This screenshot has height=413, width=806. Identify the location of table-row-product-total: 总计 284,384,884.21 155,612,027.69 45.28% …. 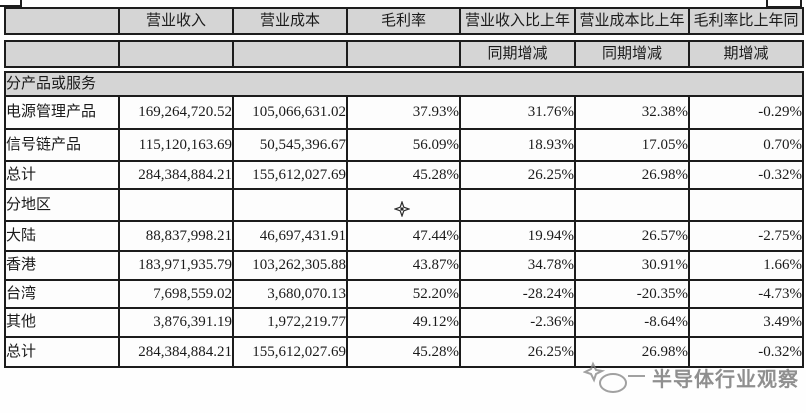
(404, 175).